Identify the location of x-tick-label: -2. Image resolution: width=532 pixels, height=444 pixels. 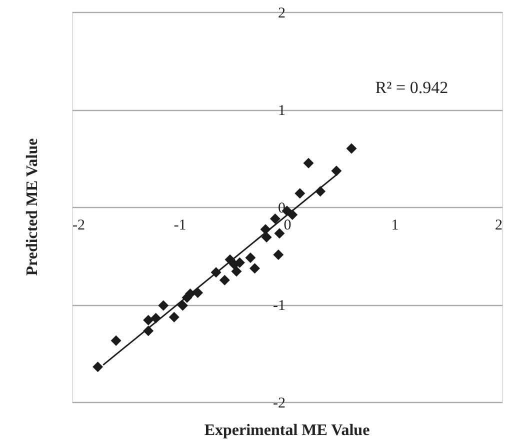
(78, 226).